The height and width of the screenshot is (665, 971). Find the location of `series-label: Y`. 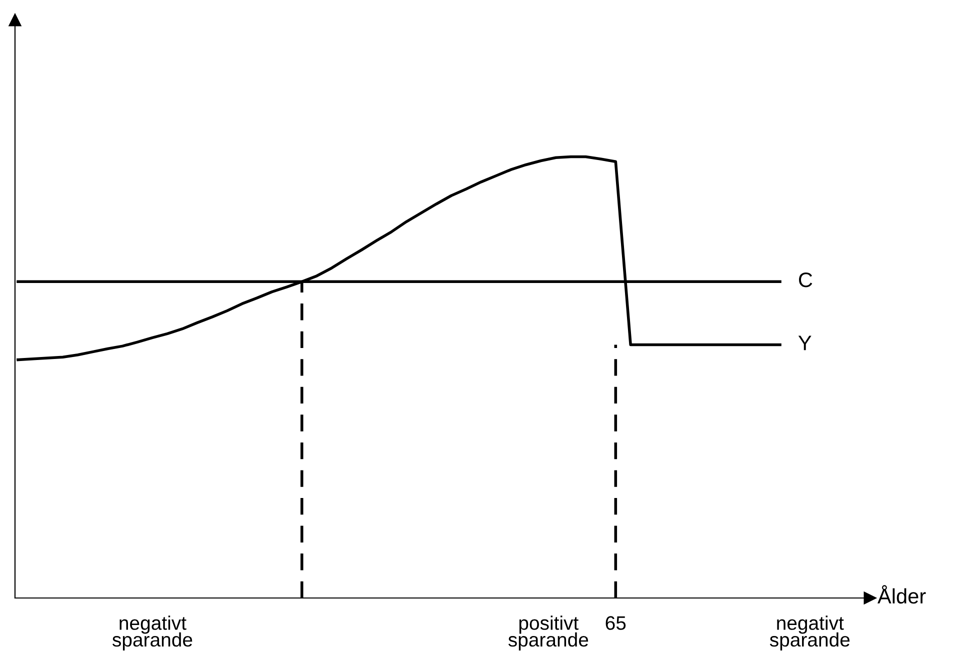

series-label: Y is located at coordinates (805, 343).